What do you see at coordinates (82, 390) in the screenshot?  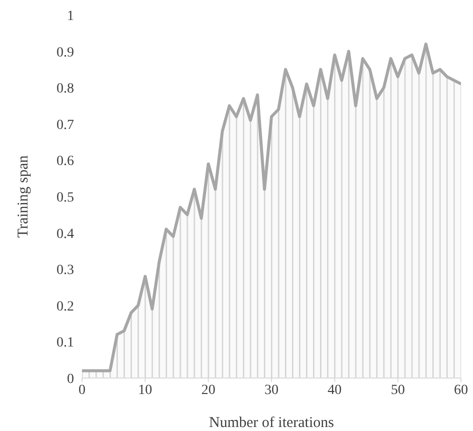 I see `x-tick-label: 0` at bounding box center [82, 390].